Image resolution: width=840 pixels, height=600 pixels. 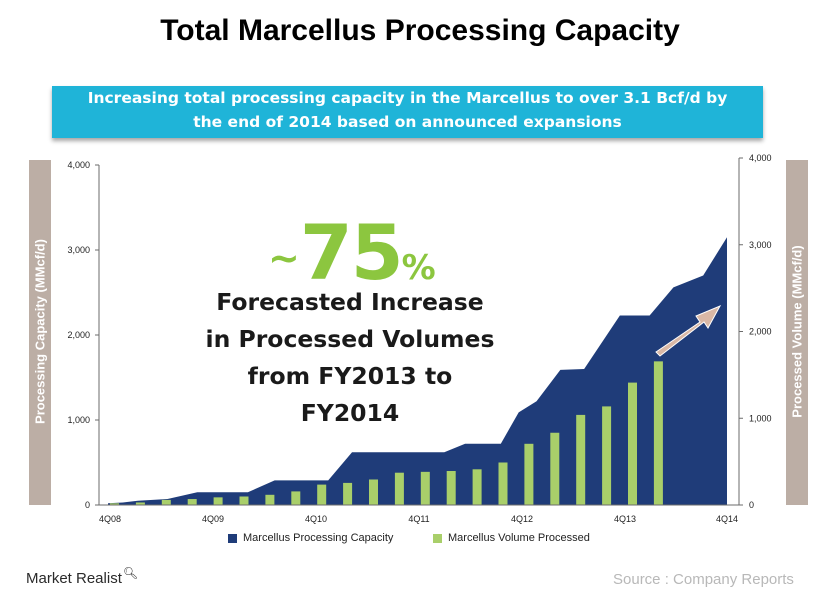 I want to click on arrow-shape, so click(x=688, y=330).